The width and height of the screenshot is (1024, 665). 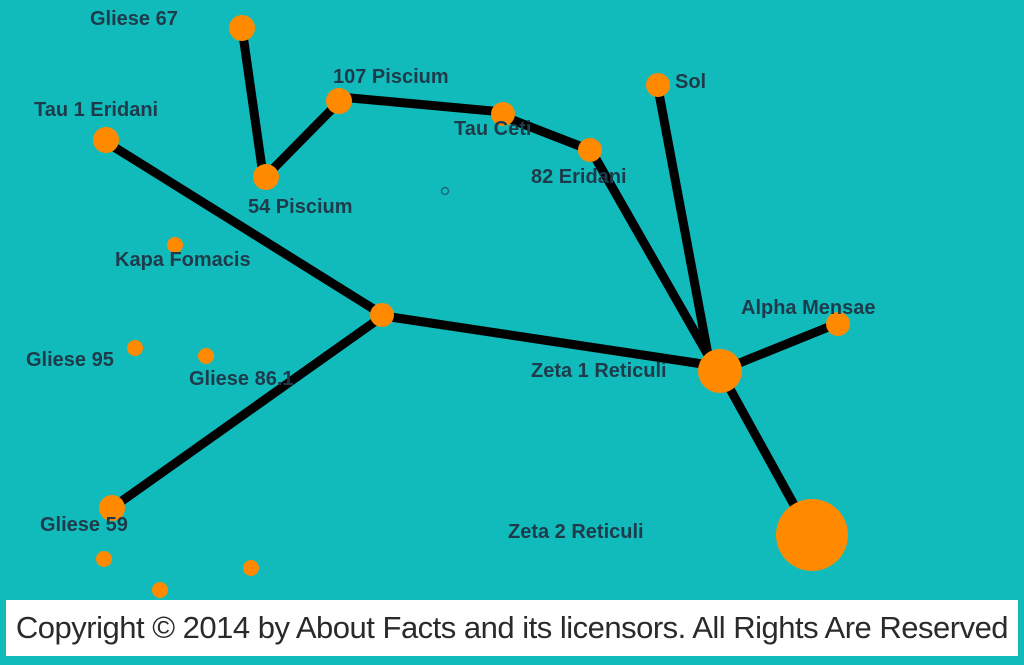 I want to click on star-alpha-mensae, so click(x=838, y=324).